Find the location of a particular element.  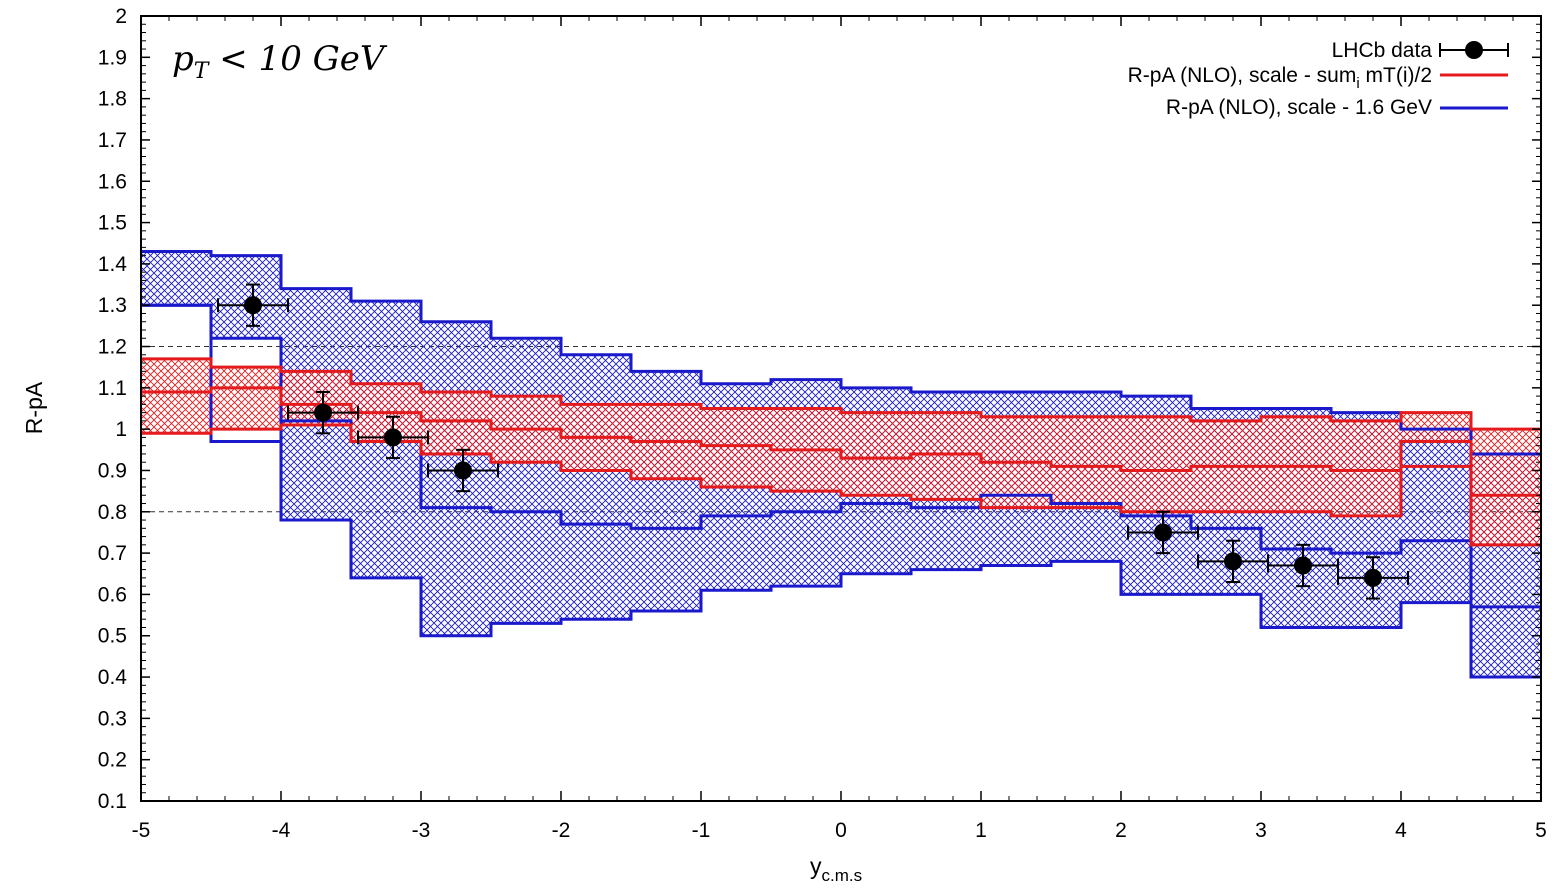

y-tick-label: 0.1 is located at coordinates (112, 801).